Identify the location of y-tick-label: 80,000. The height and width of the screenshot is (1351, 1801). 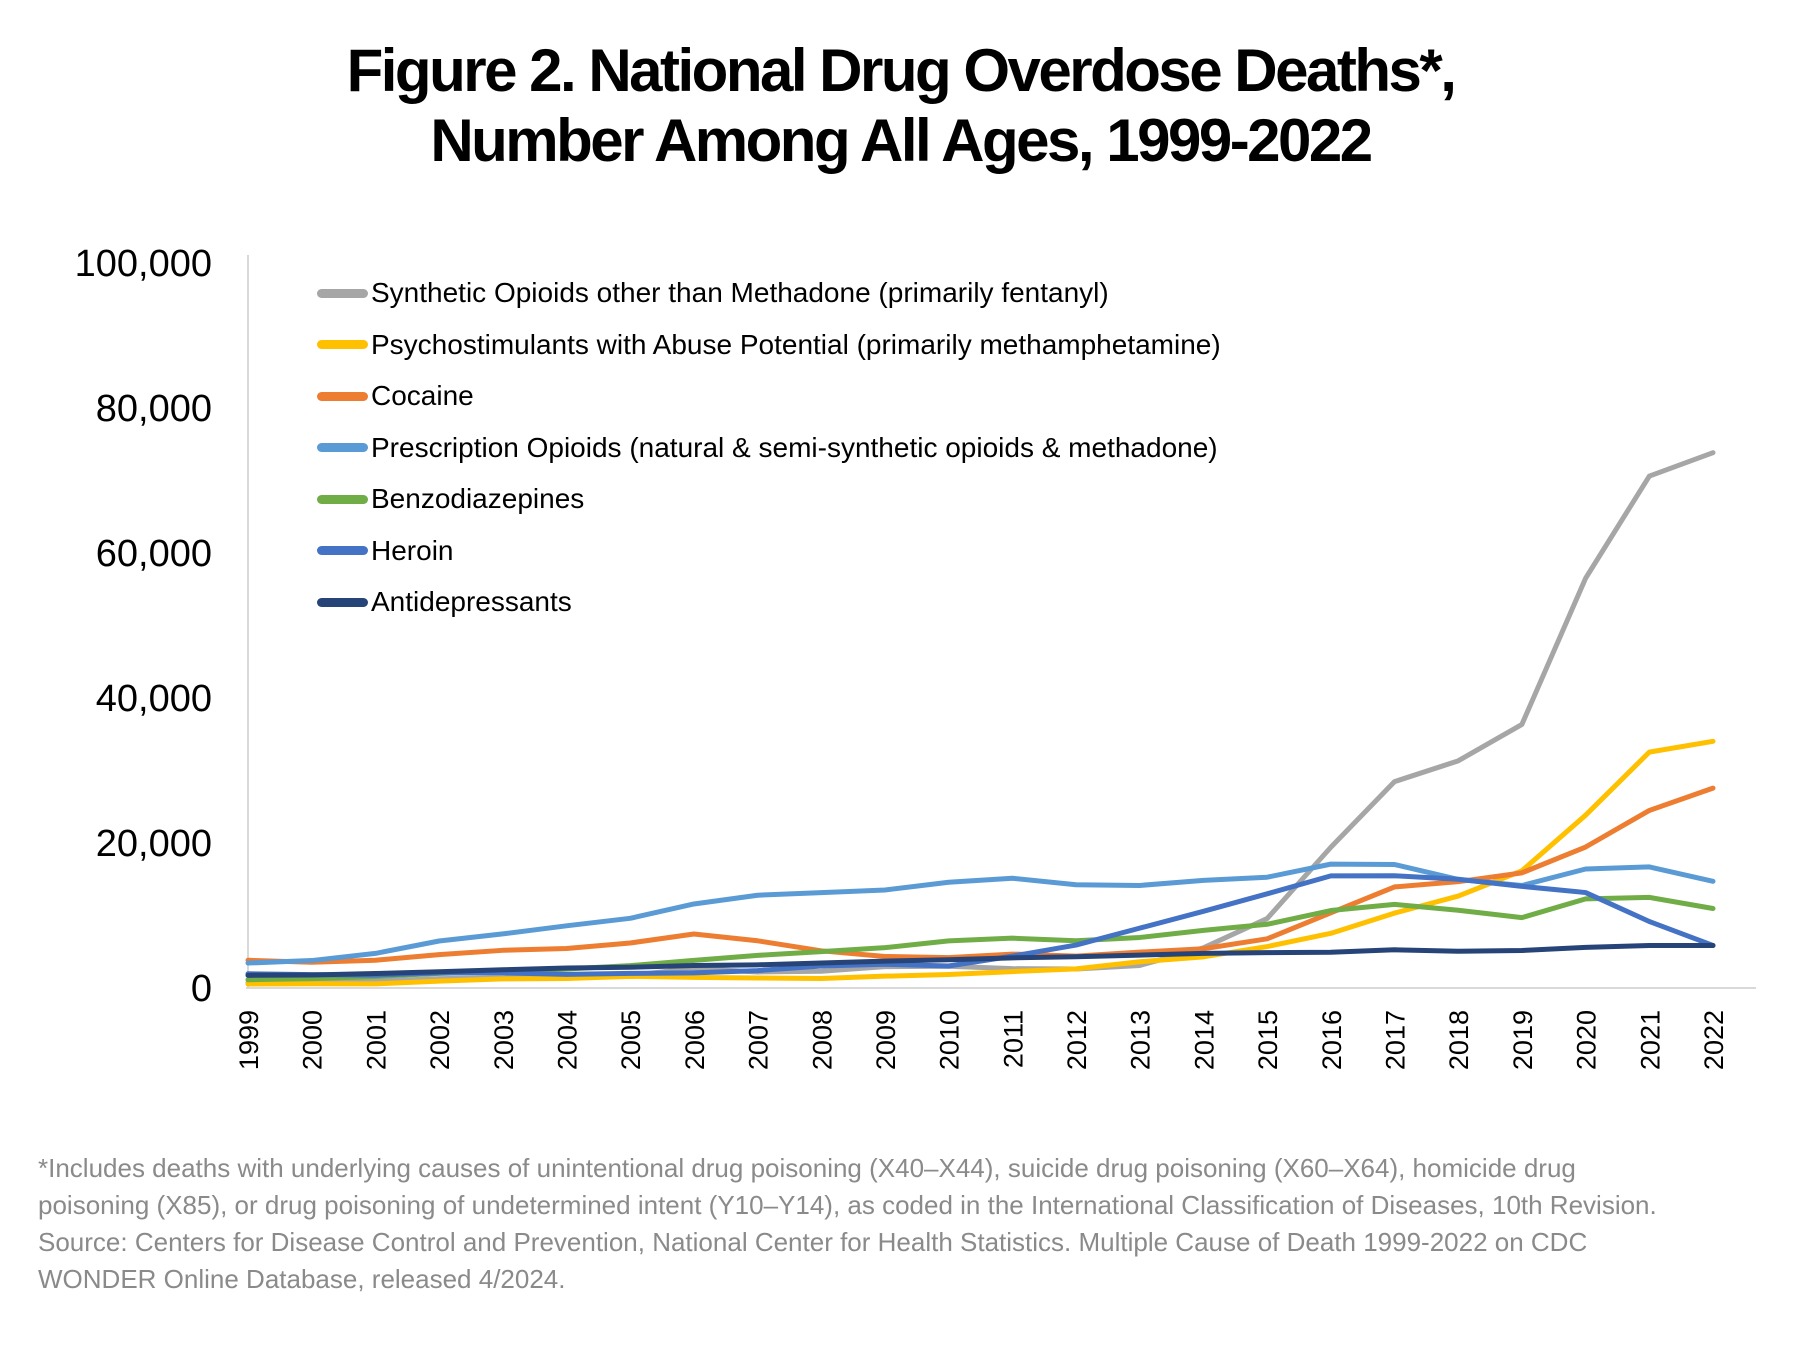
(154, 409).